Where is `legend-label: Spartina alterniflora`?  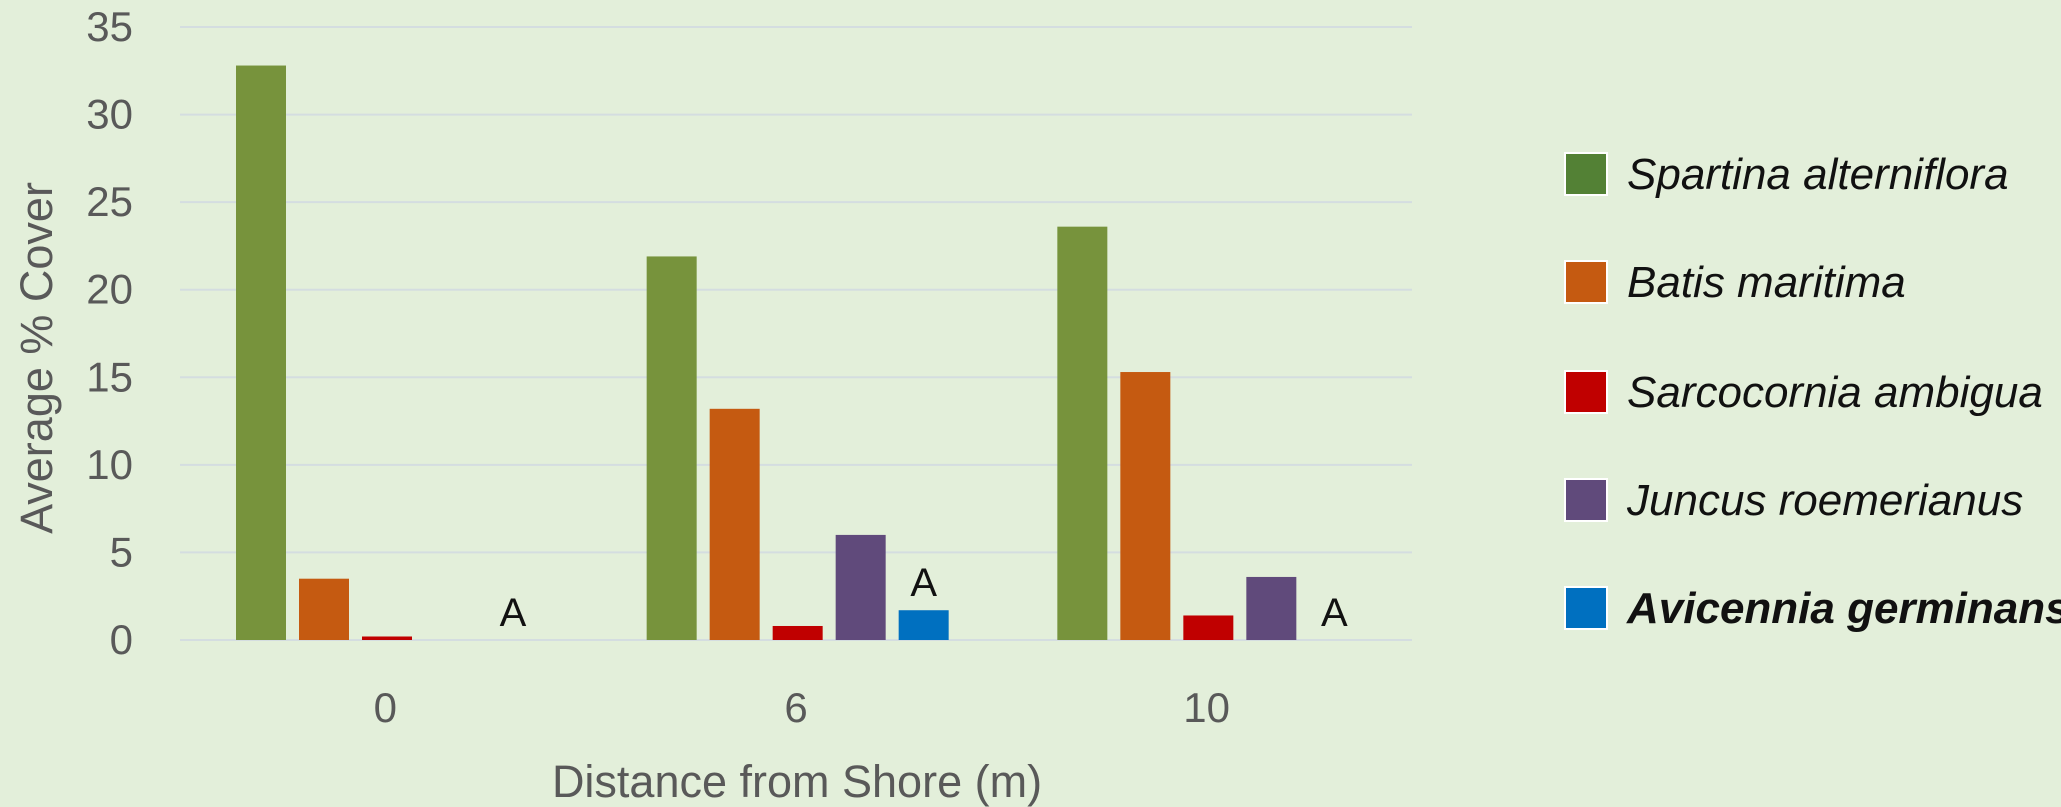
legend-label: Spartina alterniflora is located at coordinates (1818, 174).